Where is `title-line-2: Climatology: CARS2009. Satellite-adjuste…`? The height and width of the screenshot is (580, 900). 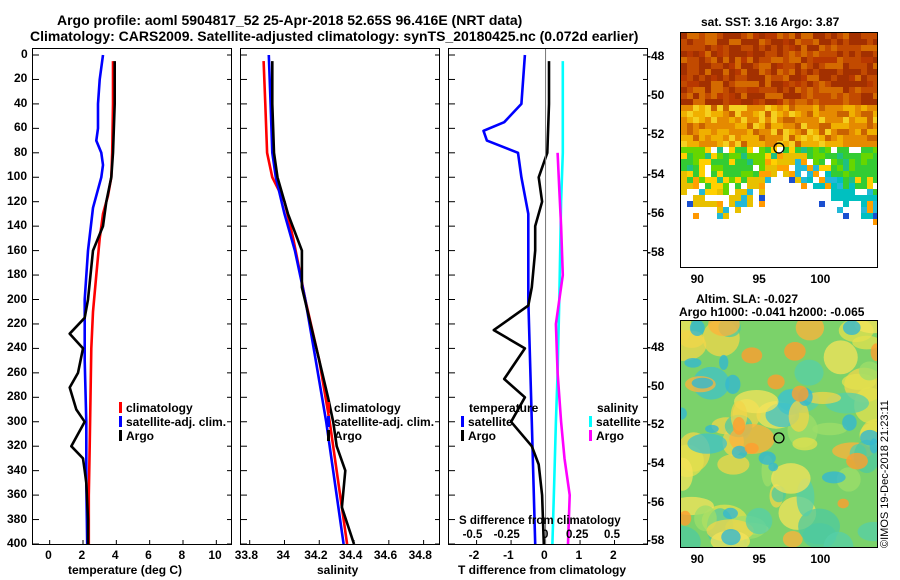 title-line-2: Climatology: CARS2009. Satellite-adjuste… is located at coordinates (334, 36).